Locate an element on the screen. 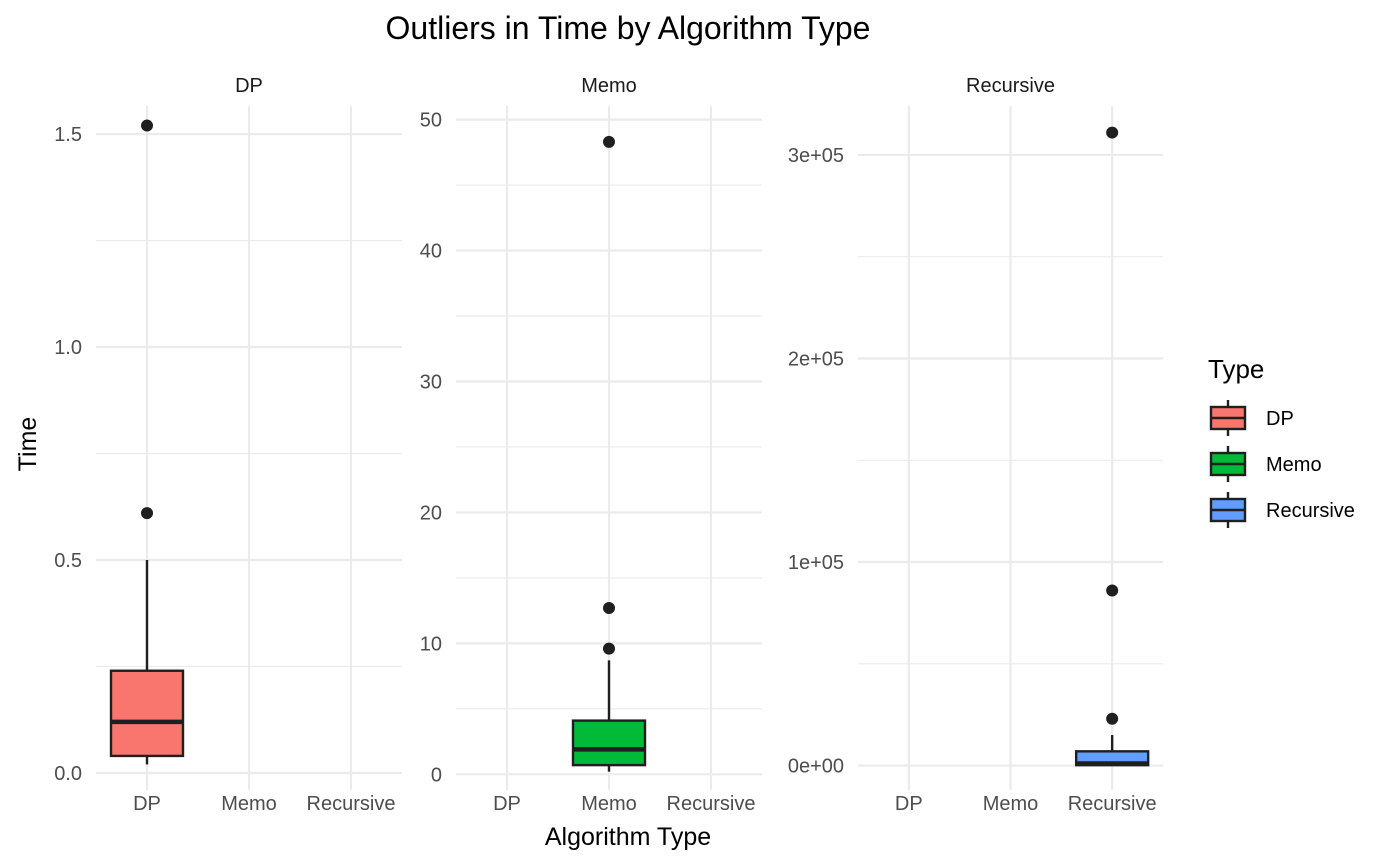 Image resolution: width=1400 pixels, height=865 pixels. facet-strip-label: DP is located at coordinates (249, 86).